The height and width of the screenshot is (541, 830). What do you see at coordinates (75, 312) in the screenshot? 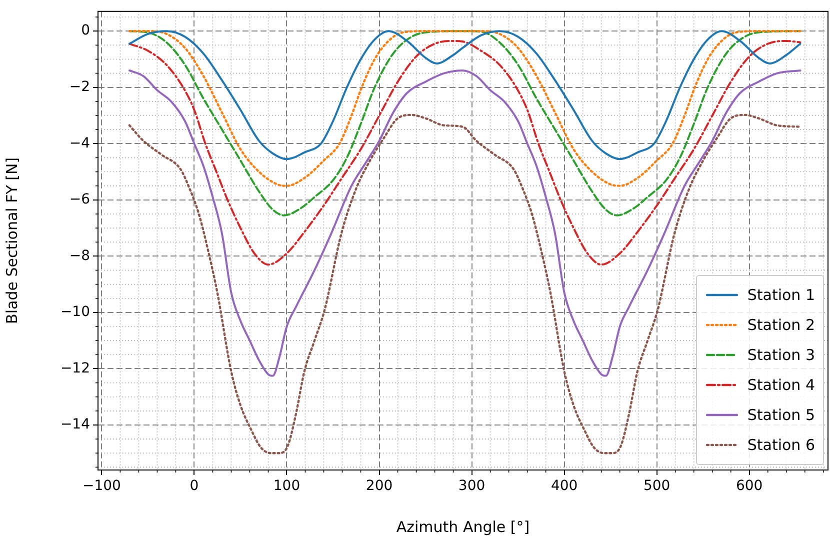
I see `y-tick-label: −10` at bounding box center [75, 312].